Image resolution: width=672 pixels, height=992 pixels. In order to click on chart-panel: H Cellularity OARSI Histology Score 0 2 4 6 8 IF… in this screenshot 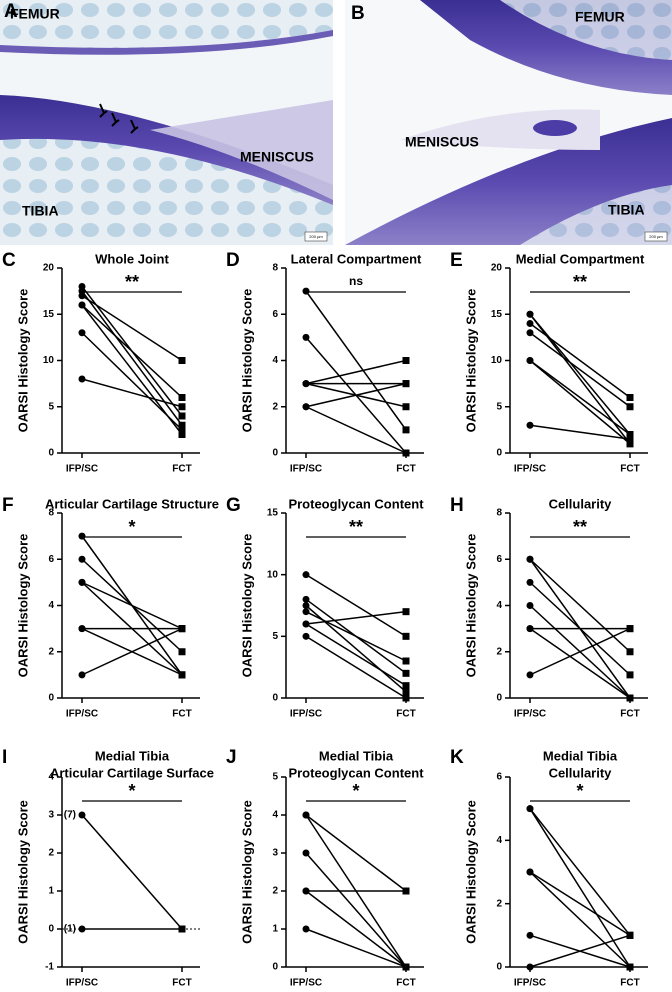, I will do `click(549, 607)`.